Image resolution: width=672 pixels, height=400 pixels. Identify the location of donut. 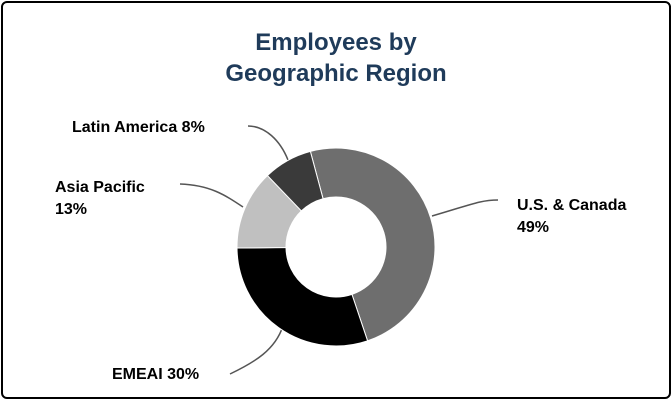
(336, 247).